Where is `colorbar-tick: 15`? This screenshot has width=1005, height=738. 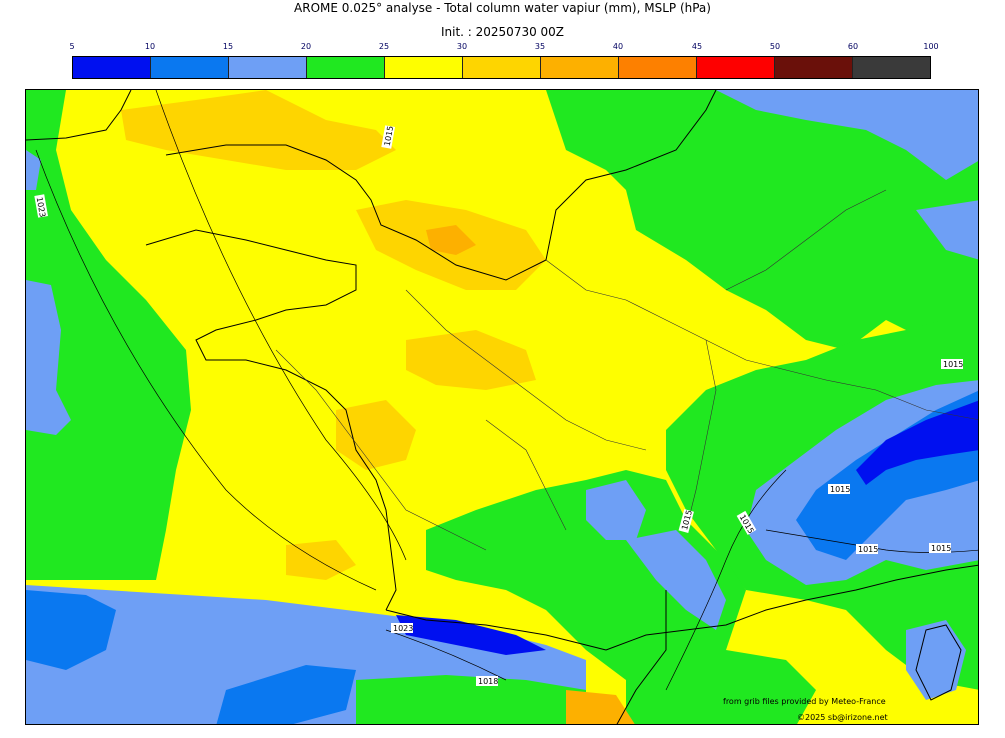
colorbar-tick: 15 is located at coordinates (228, 46).